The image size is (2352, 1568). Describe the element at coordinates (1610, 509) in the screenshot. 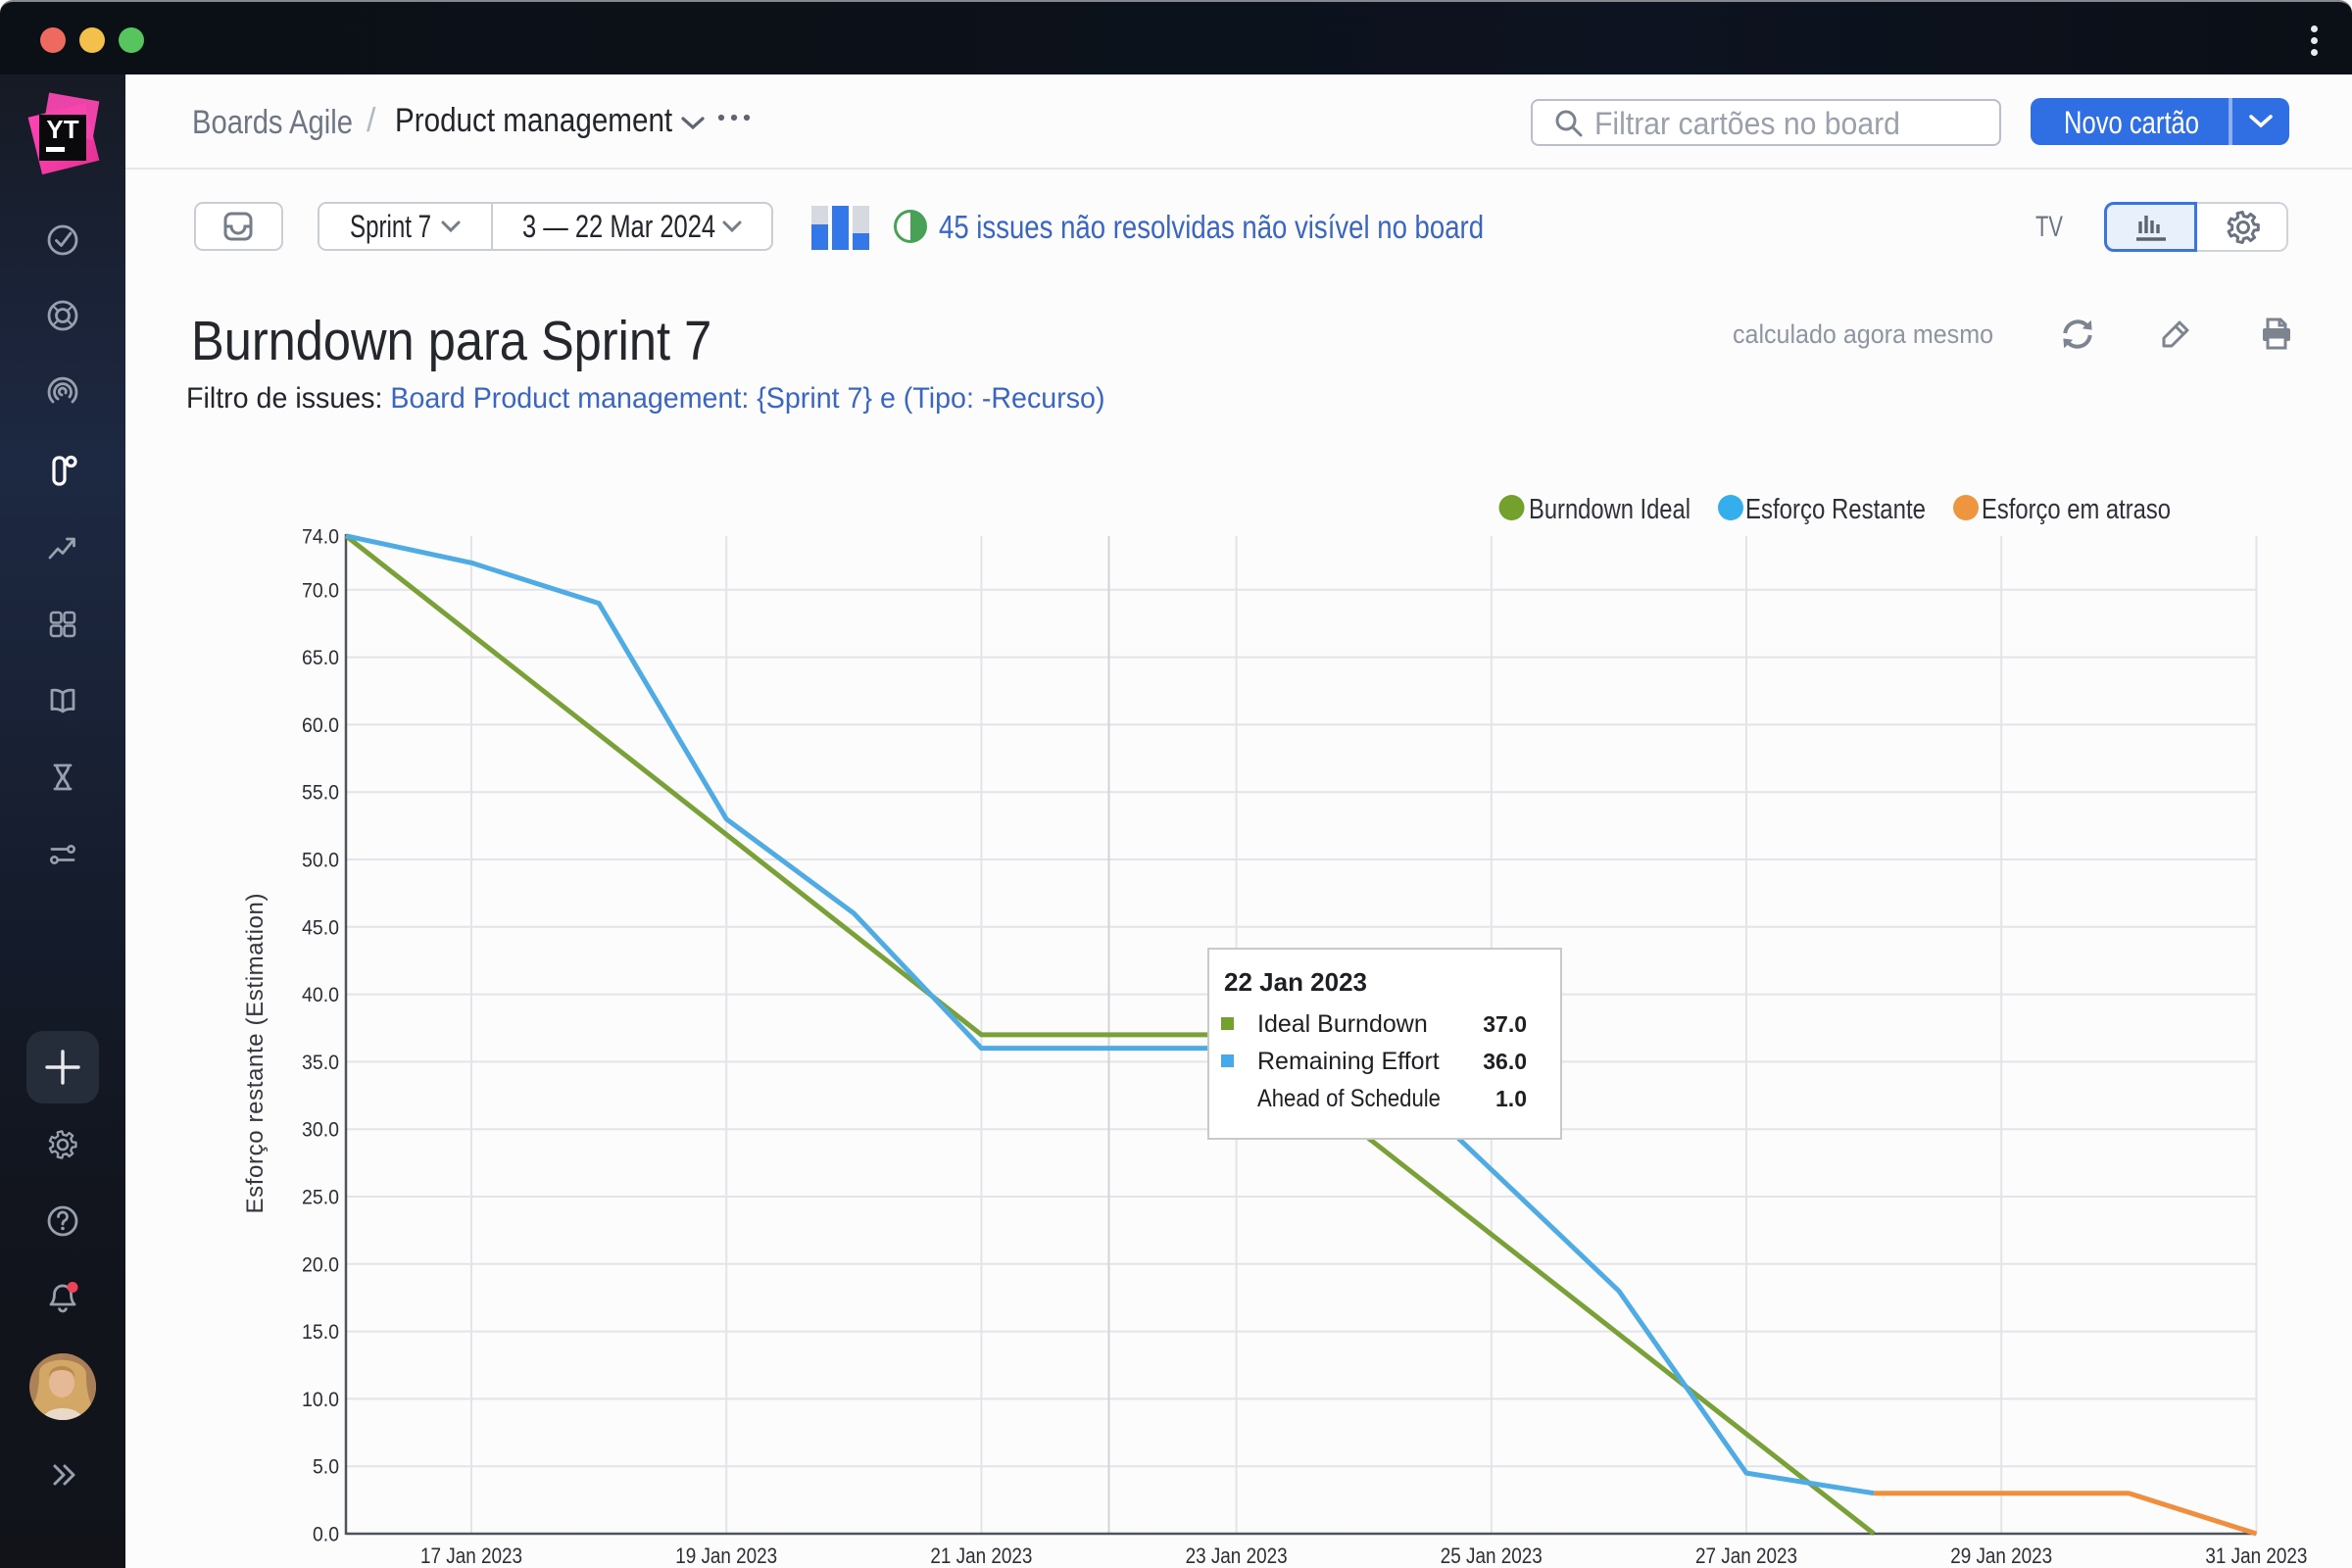

I see `svg-text: Burndown Ideal` at that location.